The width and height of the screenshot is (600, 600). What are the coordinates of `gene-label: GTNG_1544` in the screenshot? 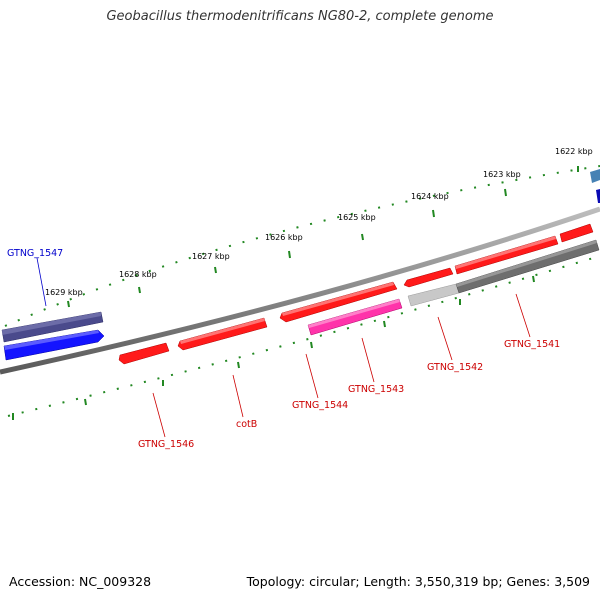 It's located at (320, 405).